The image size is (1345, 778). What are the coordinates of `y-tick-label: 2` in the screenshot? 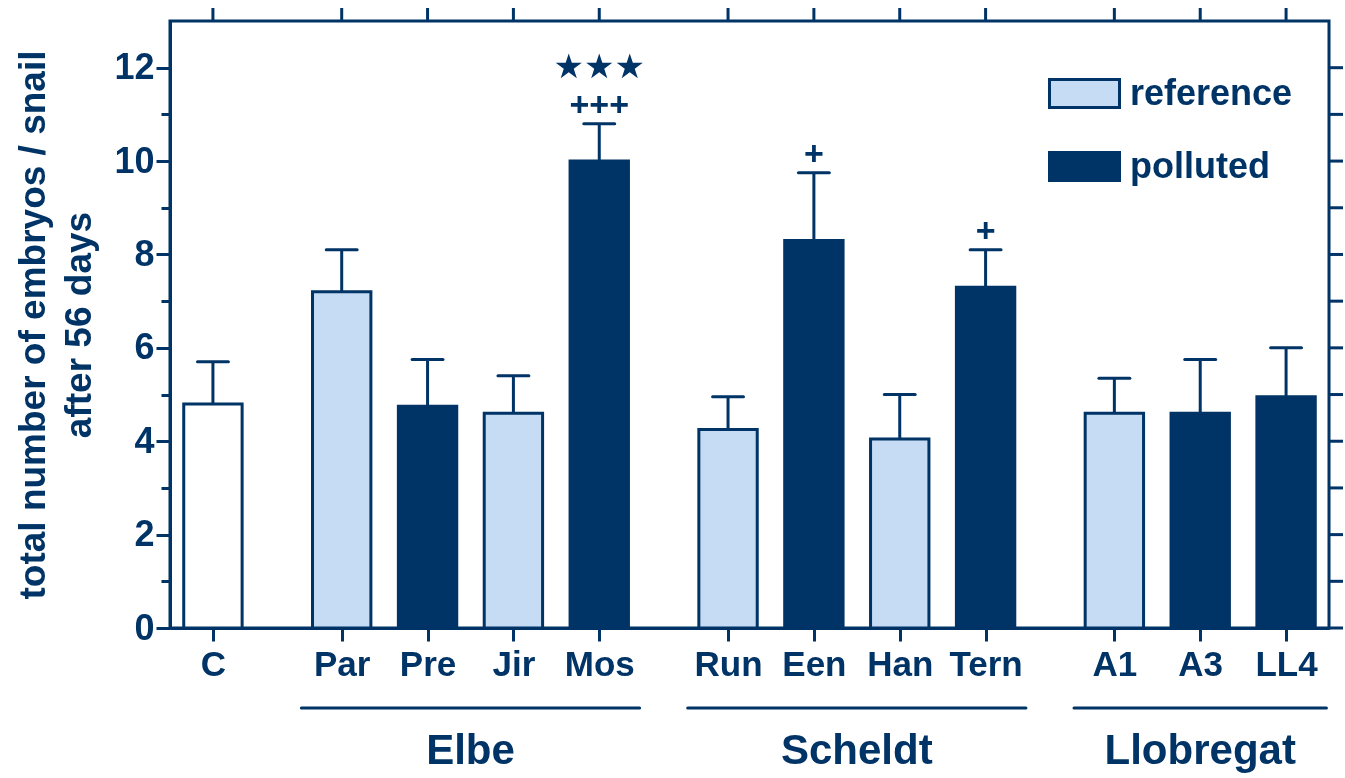 It's located at (144, 534).